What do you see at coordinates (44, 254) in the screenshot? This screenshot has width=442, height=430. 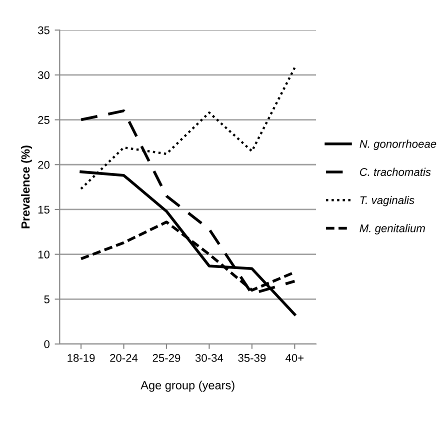 I see `y-tick-label: 10` at bounding box center [44, 254].